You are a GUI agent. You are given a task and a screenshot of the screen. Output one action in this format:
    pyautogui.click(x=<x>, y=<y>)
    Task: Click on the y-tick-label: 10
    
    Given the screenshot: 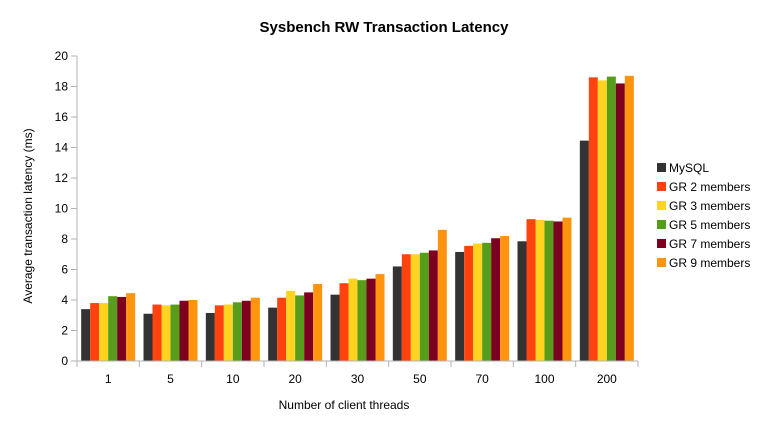 What is the action you would take?
    pyautogui.click(x=62, y=209)
    